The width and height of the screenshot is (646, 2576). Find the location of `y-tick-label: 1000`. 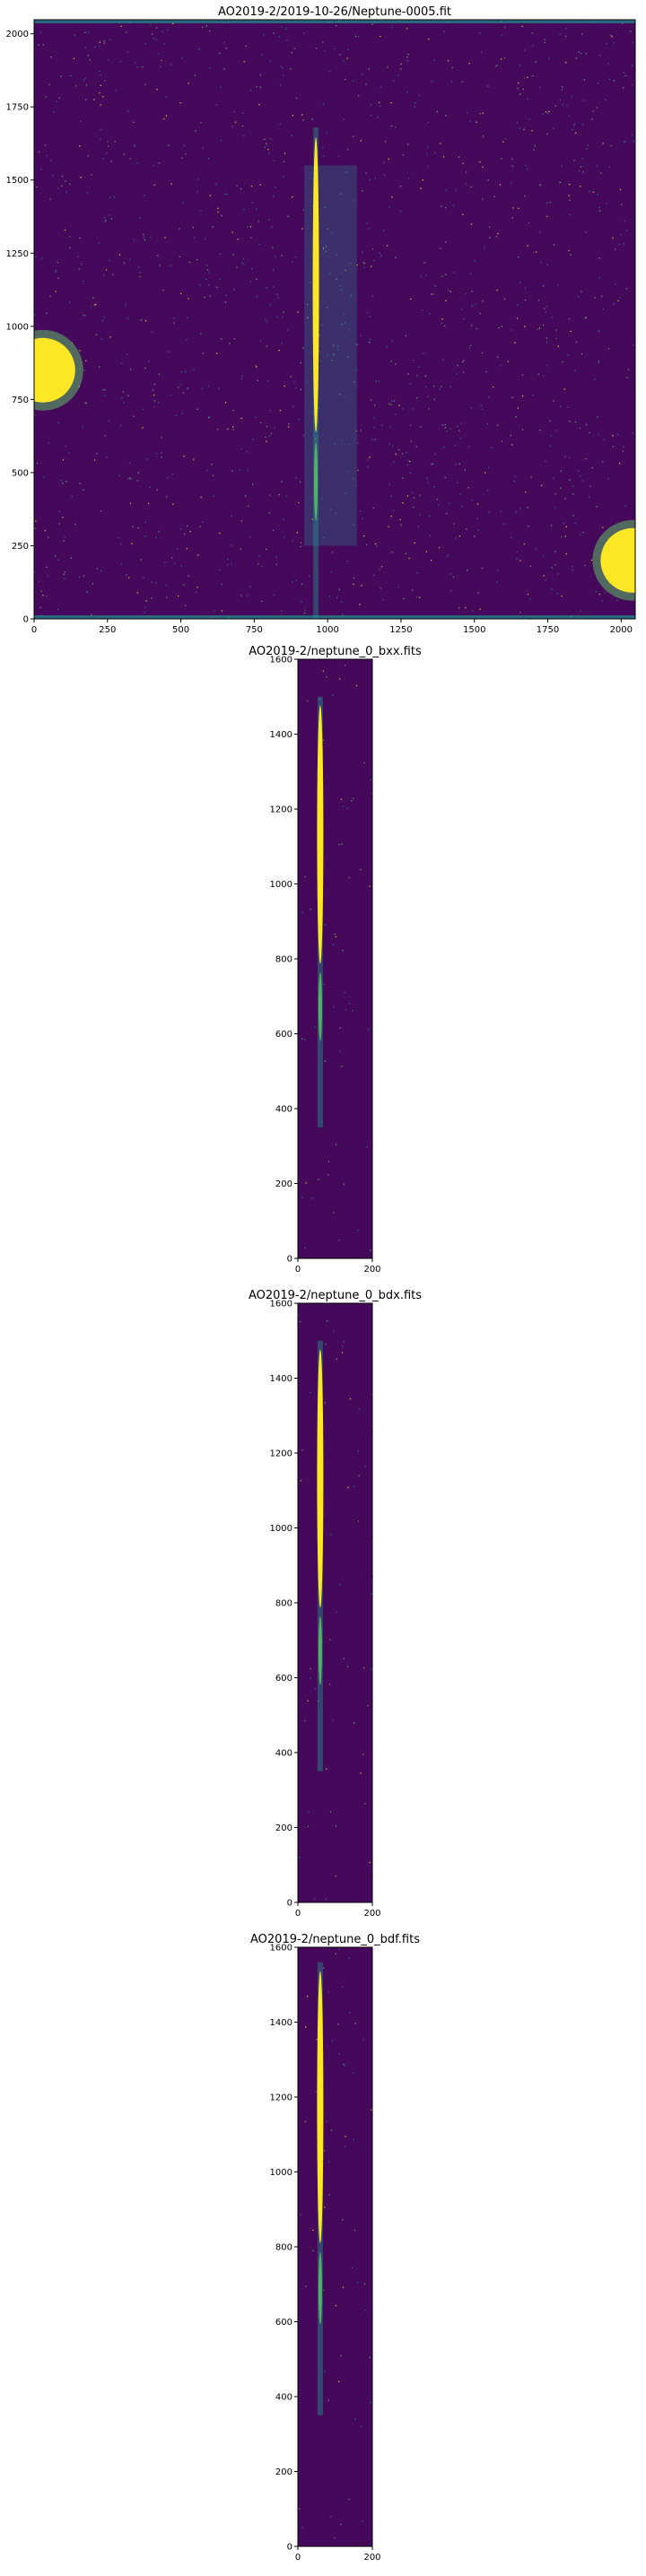

y-tick-label: 1000 is located at coordinates (281, 885).